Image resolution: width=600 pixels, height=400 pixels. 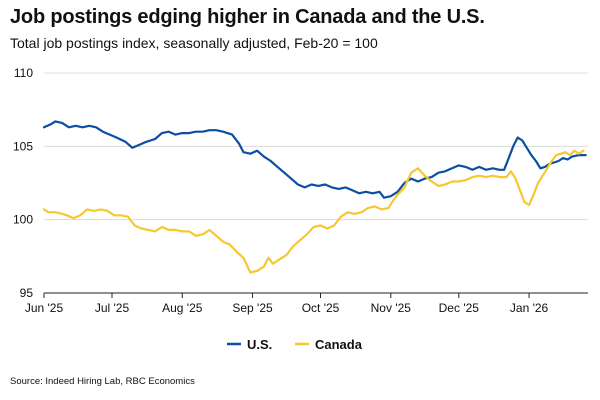 What do you see at coordinates (529, 308) in the screenshot?
I see `x-tick-label-7: Jan '26` at bounding box center [529, 308].